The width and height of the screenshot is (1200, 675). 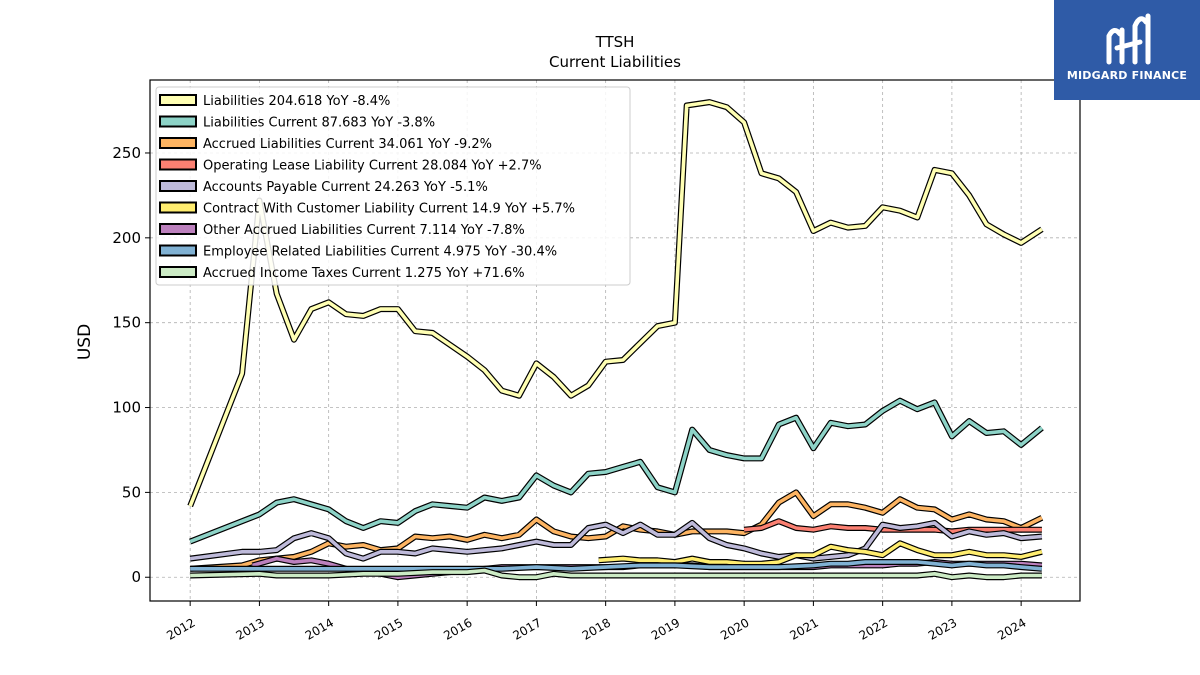 I want to click on legend-frame, so click(x=393, y=186).